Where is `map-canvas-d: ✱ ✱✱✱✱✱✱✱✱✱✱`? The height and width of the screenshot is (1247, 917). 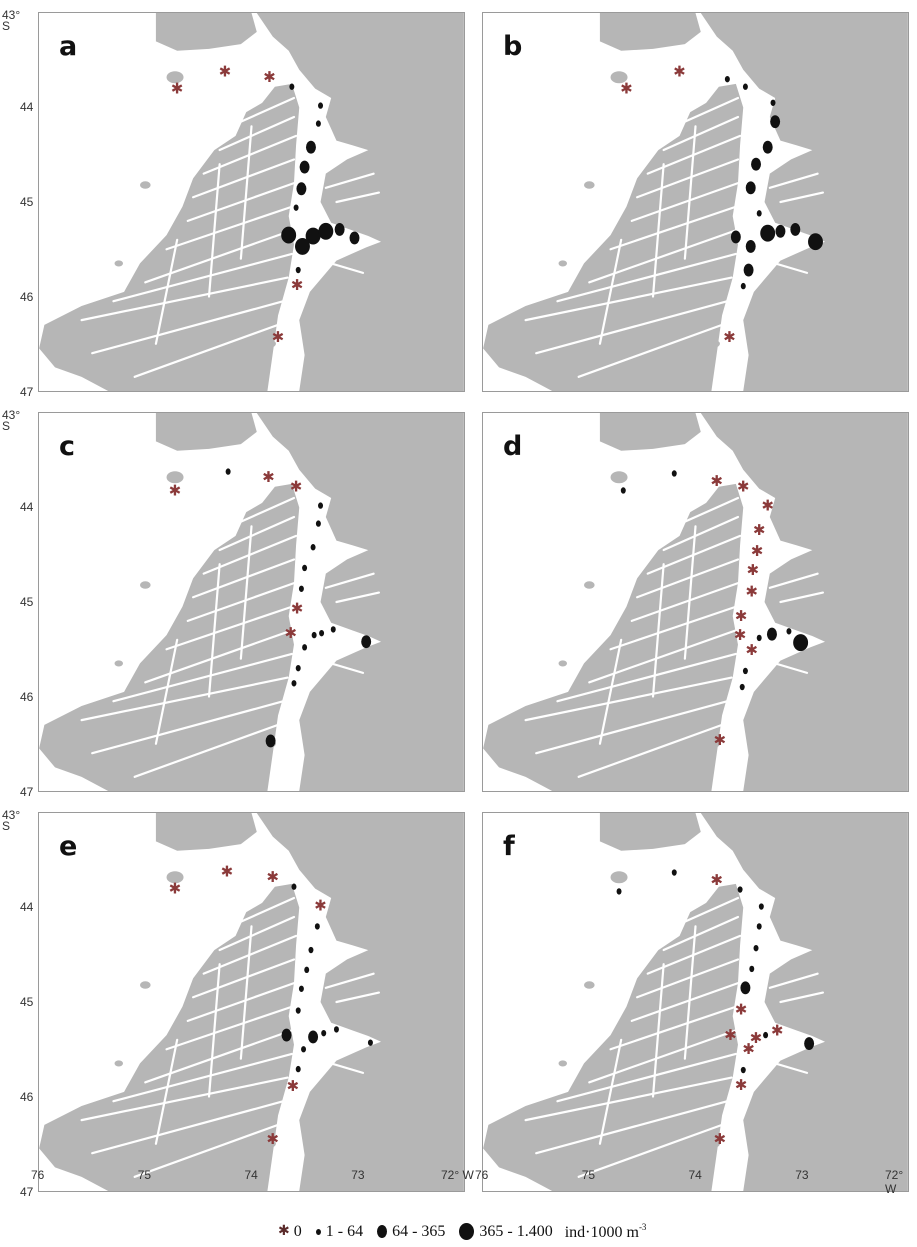 map-canvas-d: ✱ ✱✱✱✱✱✱✱✱✱✱ is located at coordinates (695, 602).